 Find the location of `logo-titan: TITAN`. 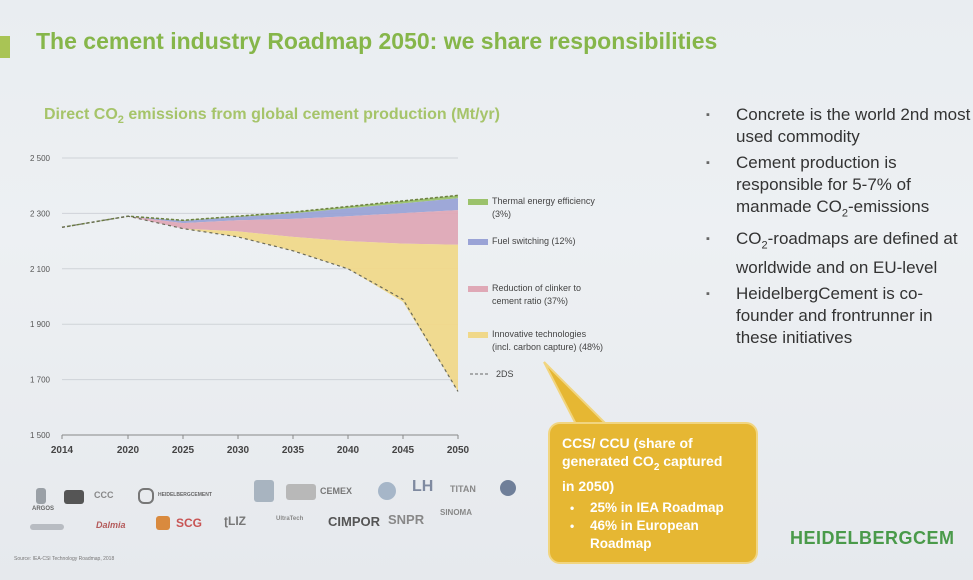

logo-titan: TITAN is located at coordinates (463, 489).